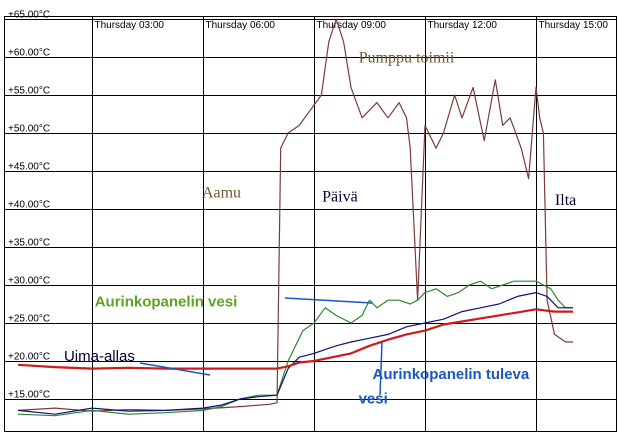 The height and width of the screenshot is (436, 619). I want to click on annotation-label: vesi, so click(373, 399).